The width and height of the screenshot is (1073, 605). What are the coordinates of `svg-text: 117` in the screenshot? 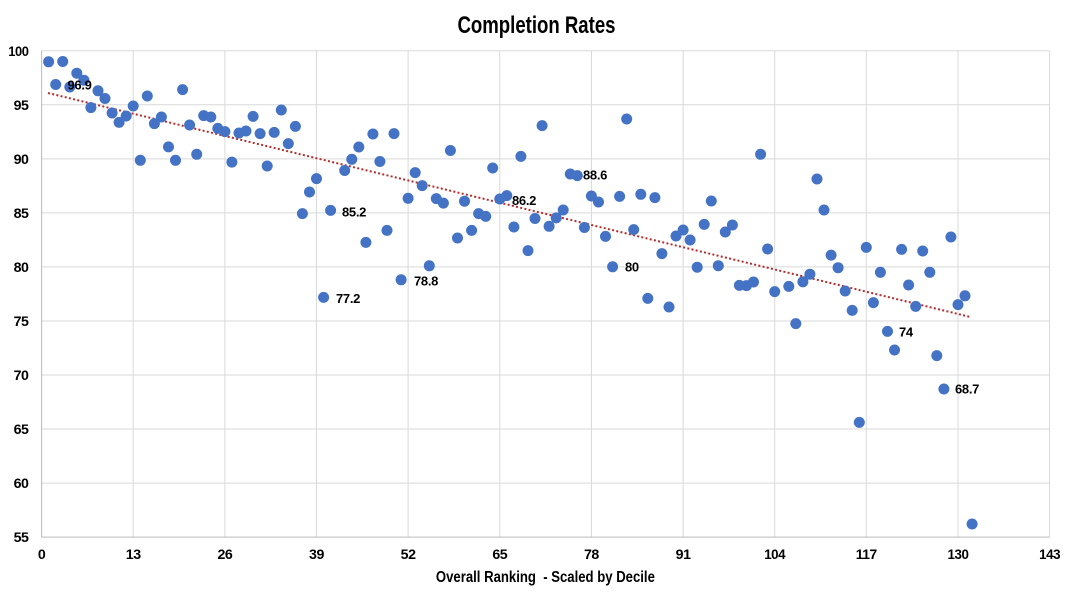 It's located at (867, 555).